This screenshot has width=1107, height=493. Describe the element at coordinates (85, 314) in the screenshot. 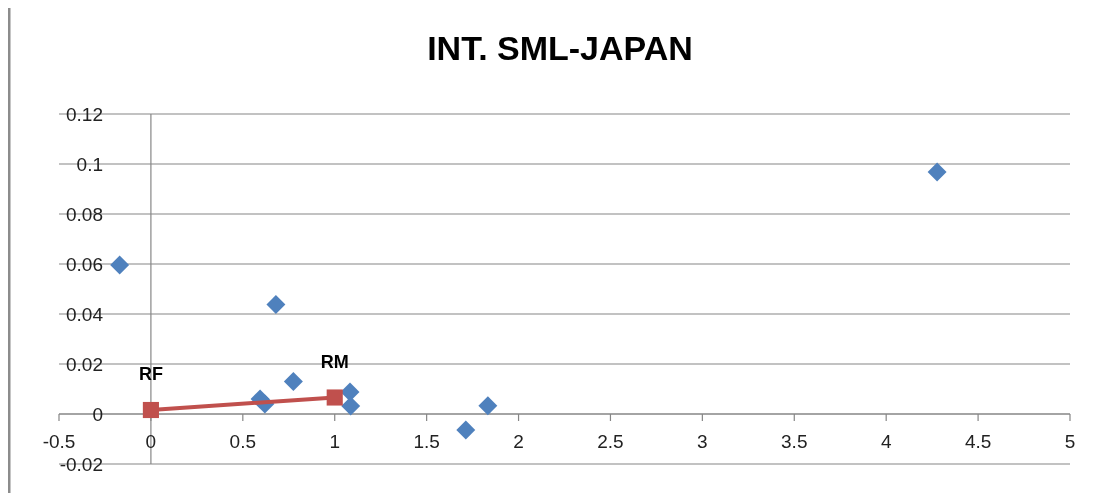

I see `y-tick-label: 0.04` at that location.